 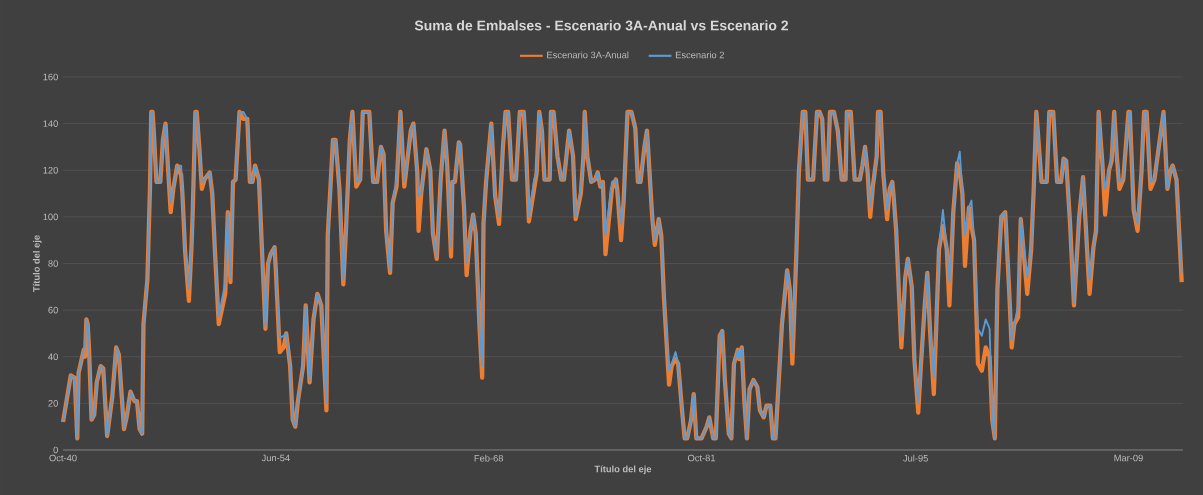 I want to click on x-axis-title: Título del eje, so click(x=623, y=470).